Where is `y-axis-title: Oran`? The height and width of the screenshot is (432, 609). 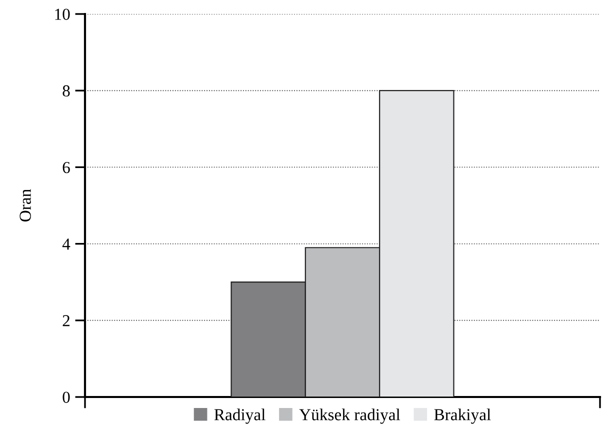
y-axis-title: Oran is located at coordinates (25, 205).